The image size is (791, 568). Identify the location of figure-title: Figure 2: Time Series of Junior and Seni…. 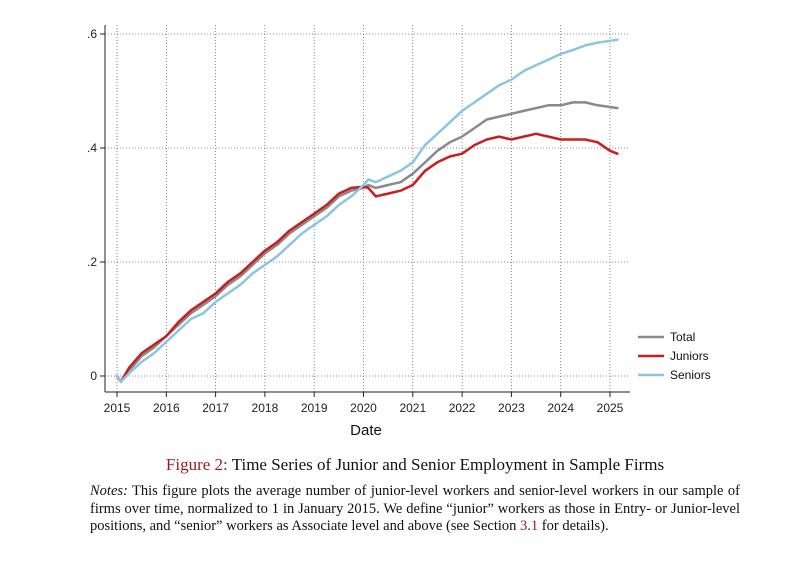
(415, 465).